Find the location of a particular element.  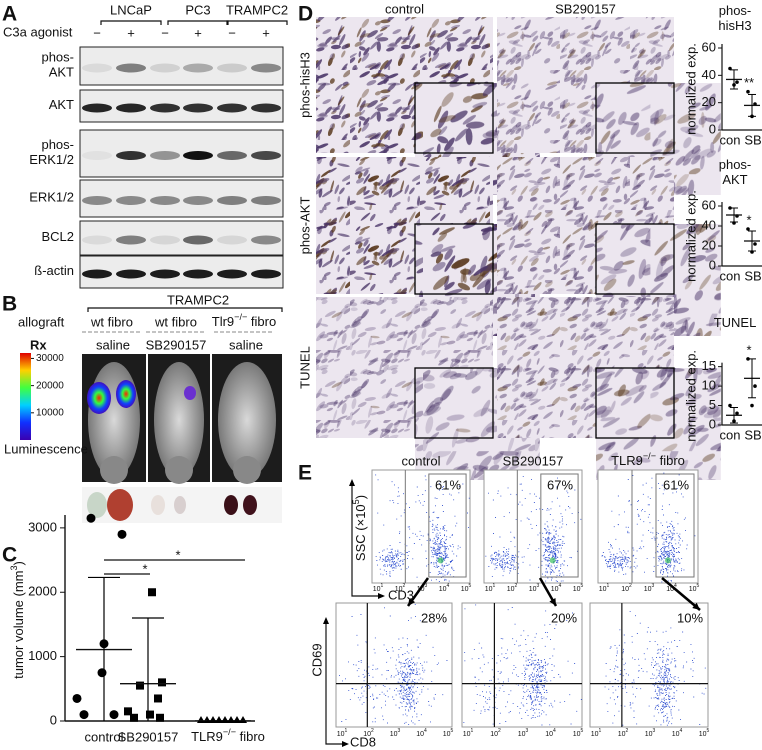

y-tick-label: 40 is located at coordinates (709, 74).